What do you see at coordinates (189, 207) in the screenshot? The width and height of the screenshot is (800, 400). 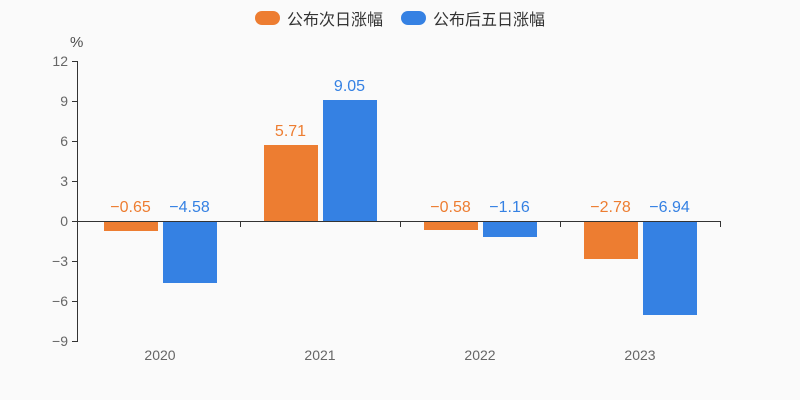 I see `bar-value-label: −4.58` at bounding box center [189, 207].